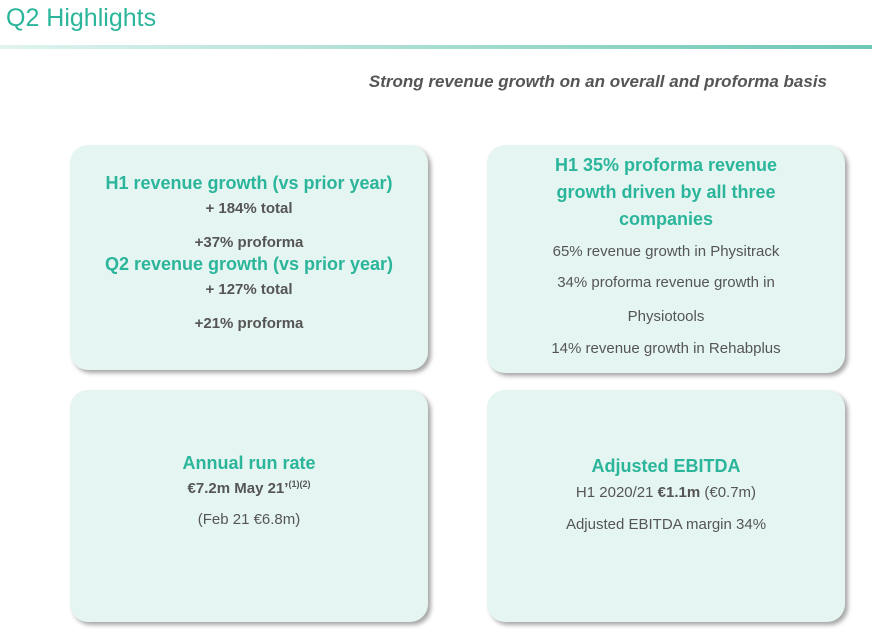 Image resolution: width=872 pixels, height=639 pixels. What do you see at coordinates (249, 208) in the screenshot?
I see `h1-total: + 184% total` at bounding box center [249, 208].